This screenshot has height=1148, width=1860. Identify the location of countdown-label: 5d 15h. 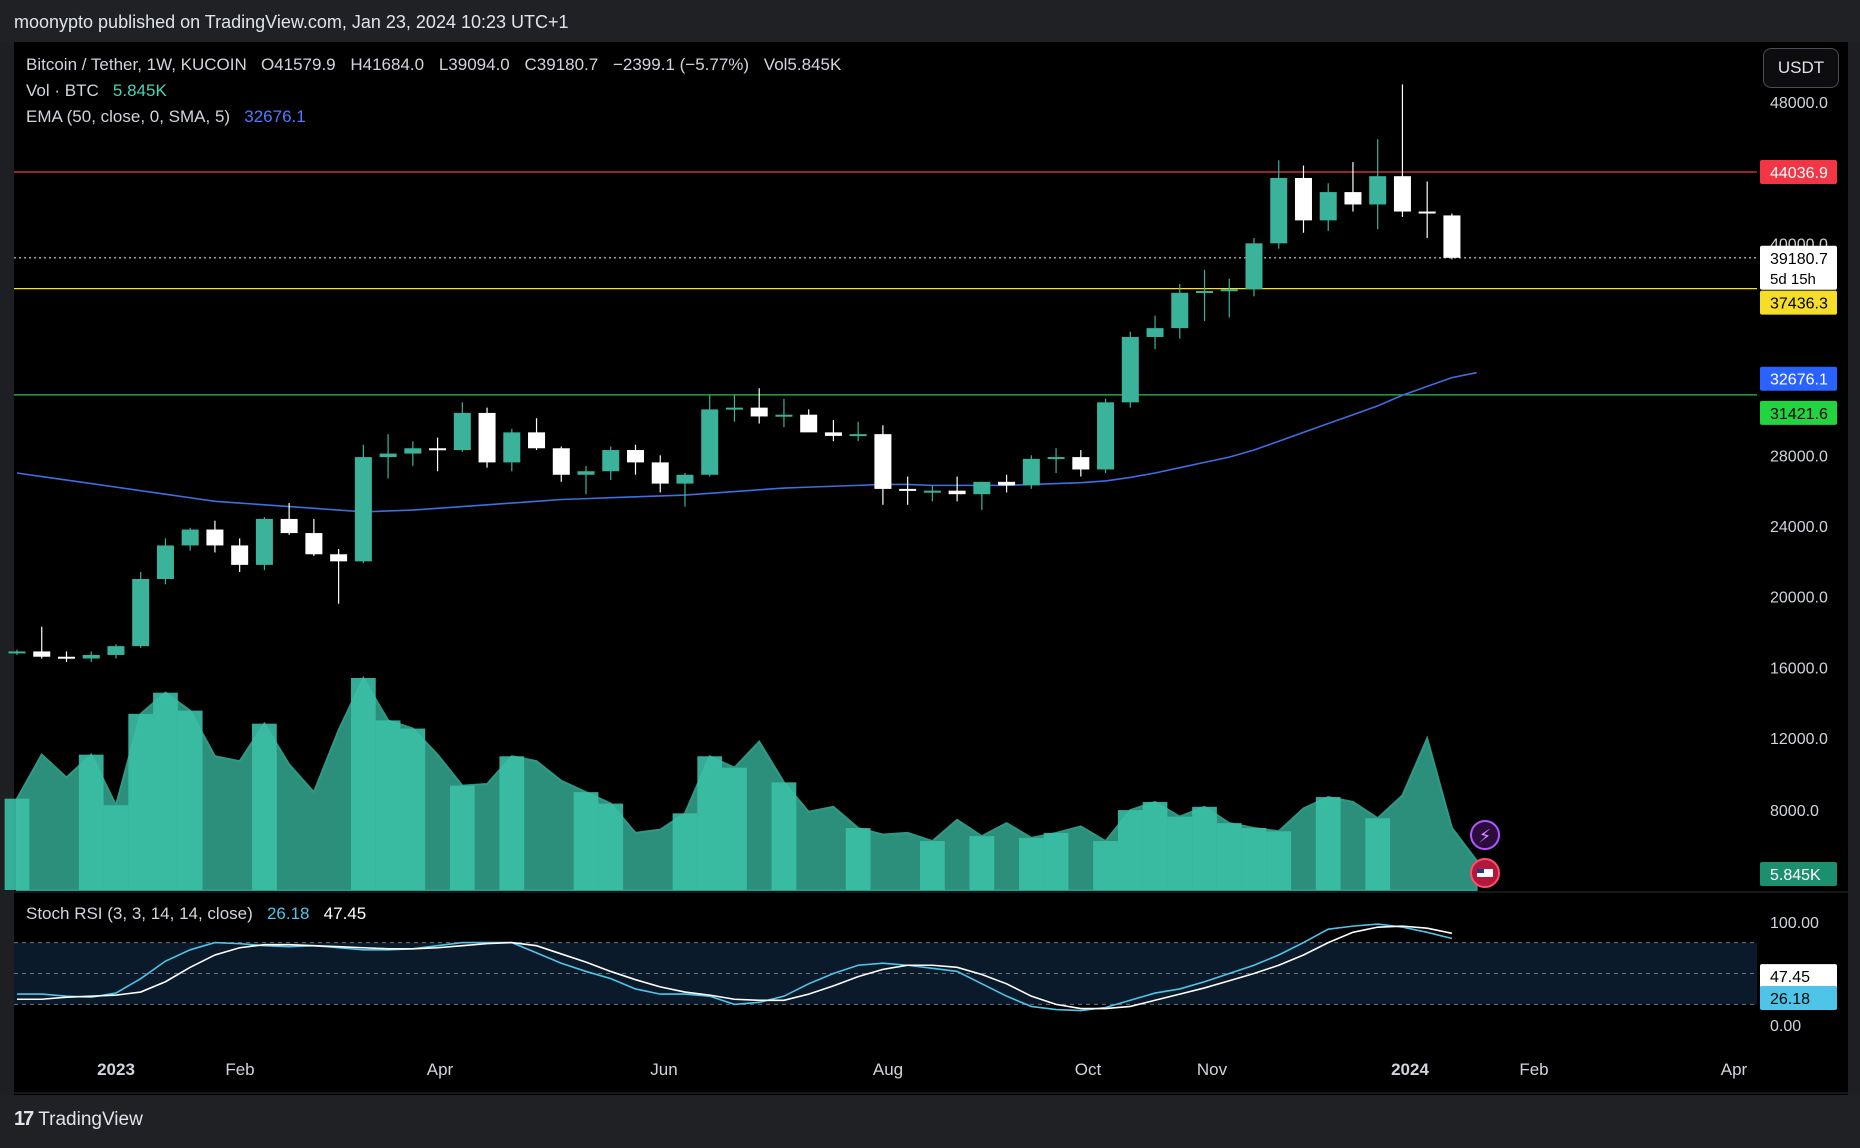
(1793, 279).